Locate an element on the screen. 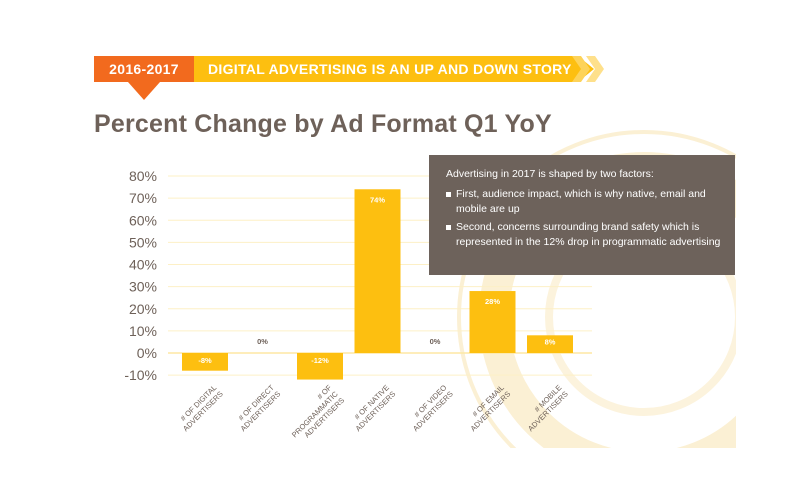 Image resolution: width=800 pixels, height=480 pixels. x-tick-label: # MOBILEADVERTISERS is located at coordinates (545, 408).